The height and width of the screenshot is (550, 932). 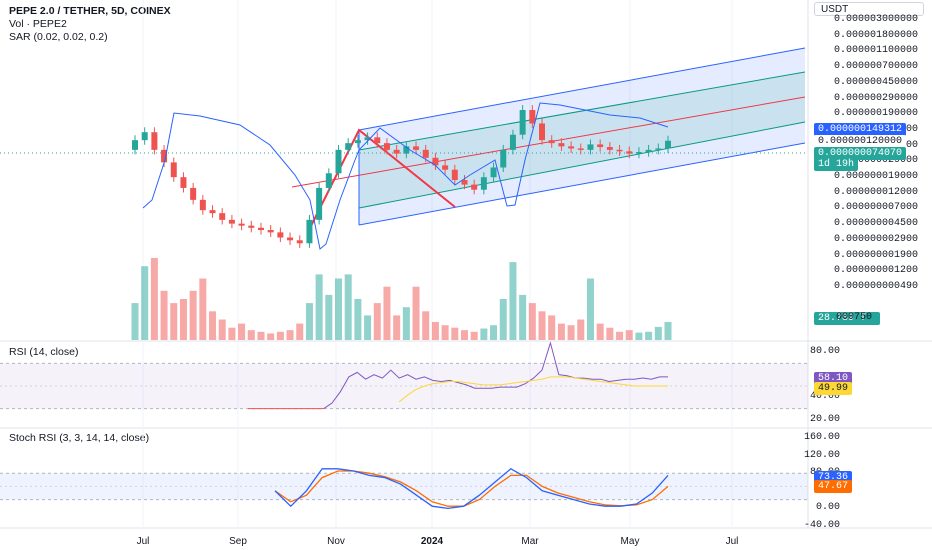 I want to click on stoch-k-line, so click(x=471, y=489).